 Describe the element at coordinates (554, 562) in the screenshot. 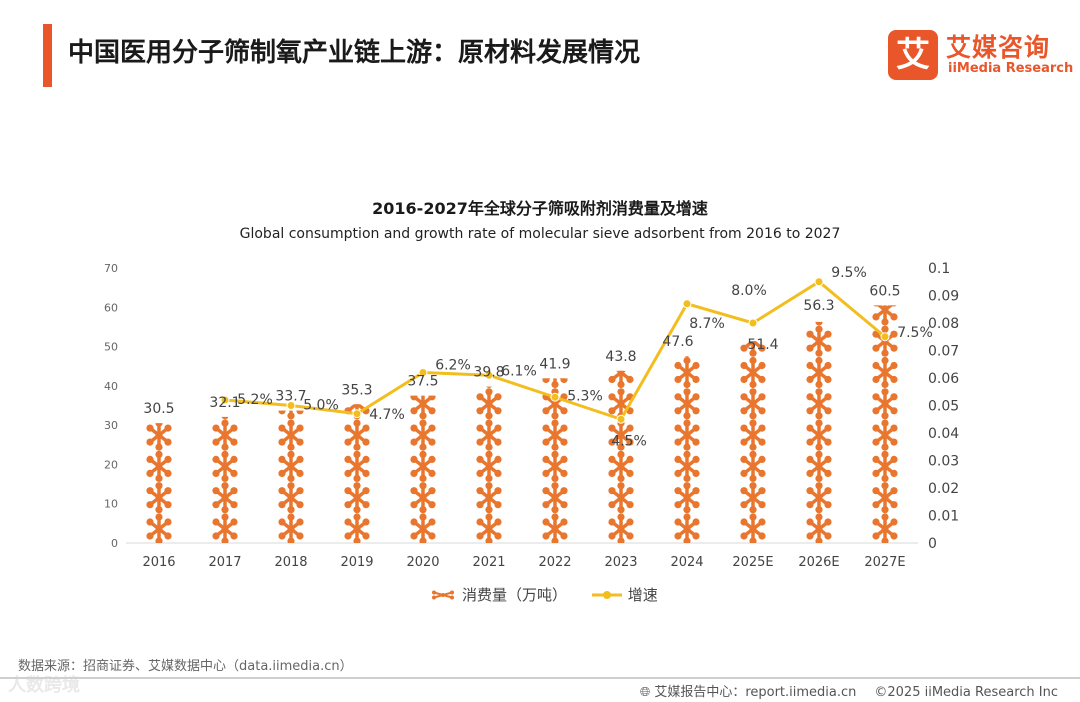

I see `x-tick-label: 2022` at that location.